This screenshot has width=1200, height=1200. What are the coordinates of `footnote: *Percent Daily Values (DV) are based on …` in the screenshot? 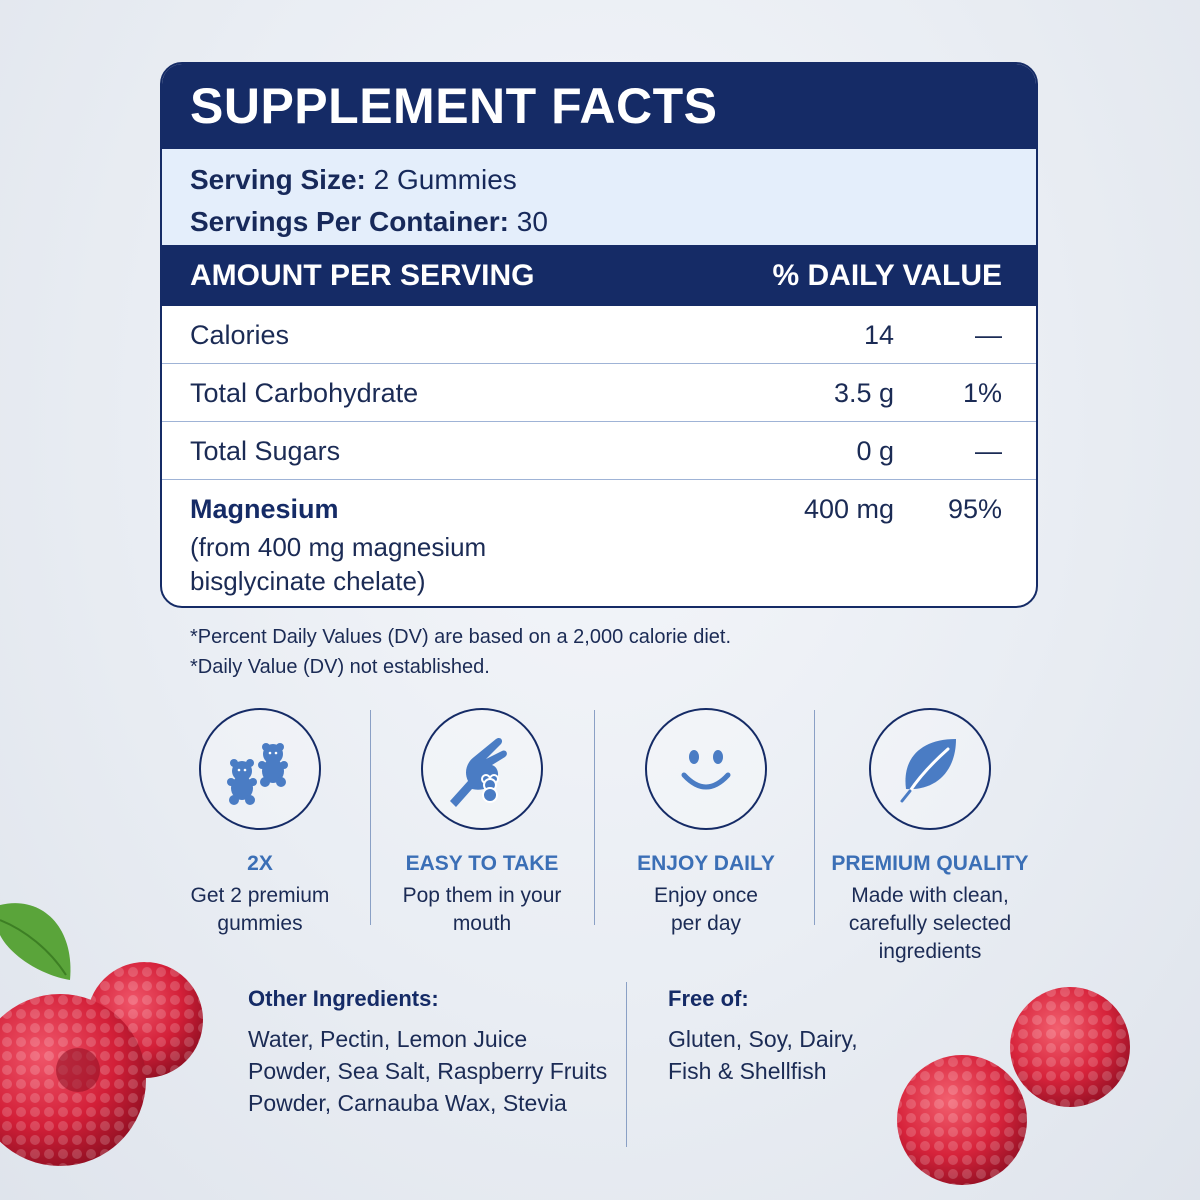 It's located at (461, 637).